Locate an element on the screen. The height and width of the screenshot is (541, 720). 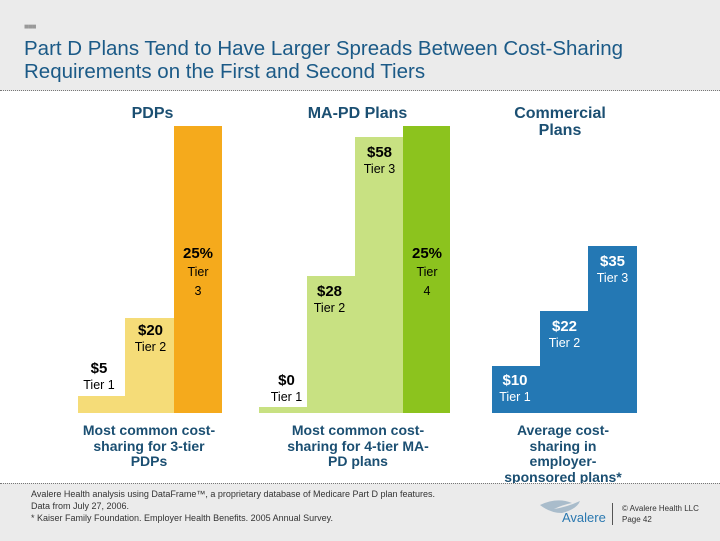
commercial-tier1-value: $10 is located at coordinates (515, 380).